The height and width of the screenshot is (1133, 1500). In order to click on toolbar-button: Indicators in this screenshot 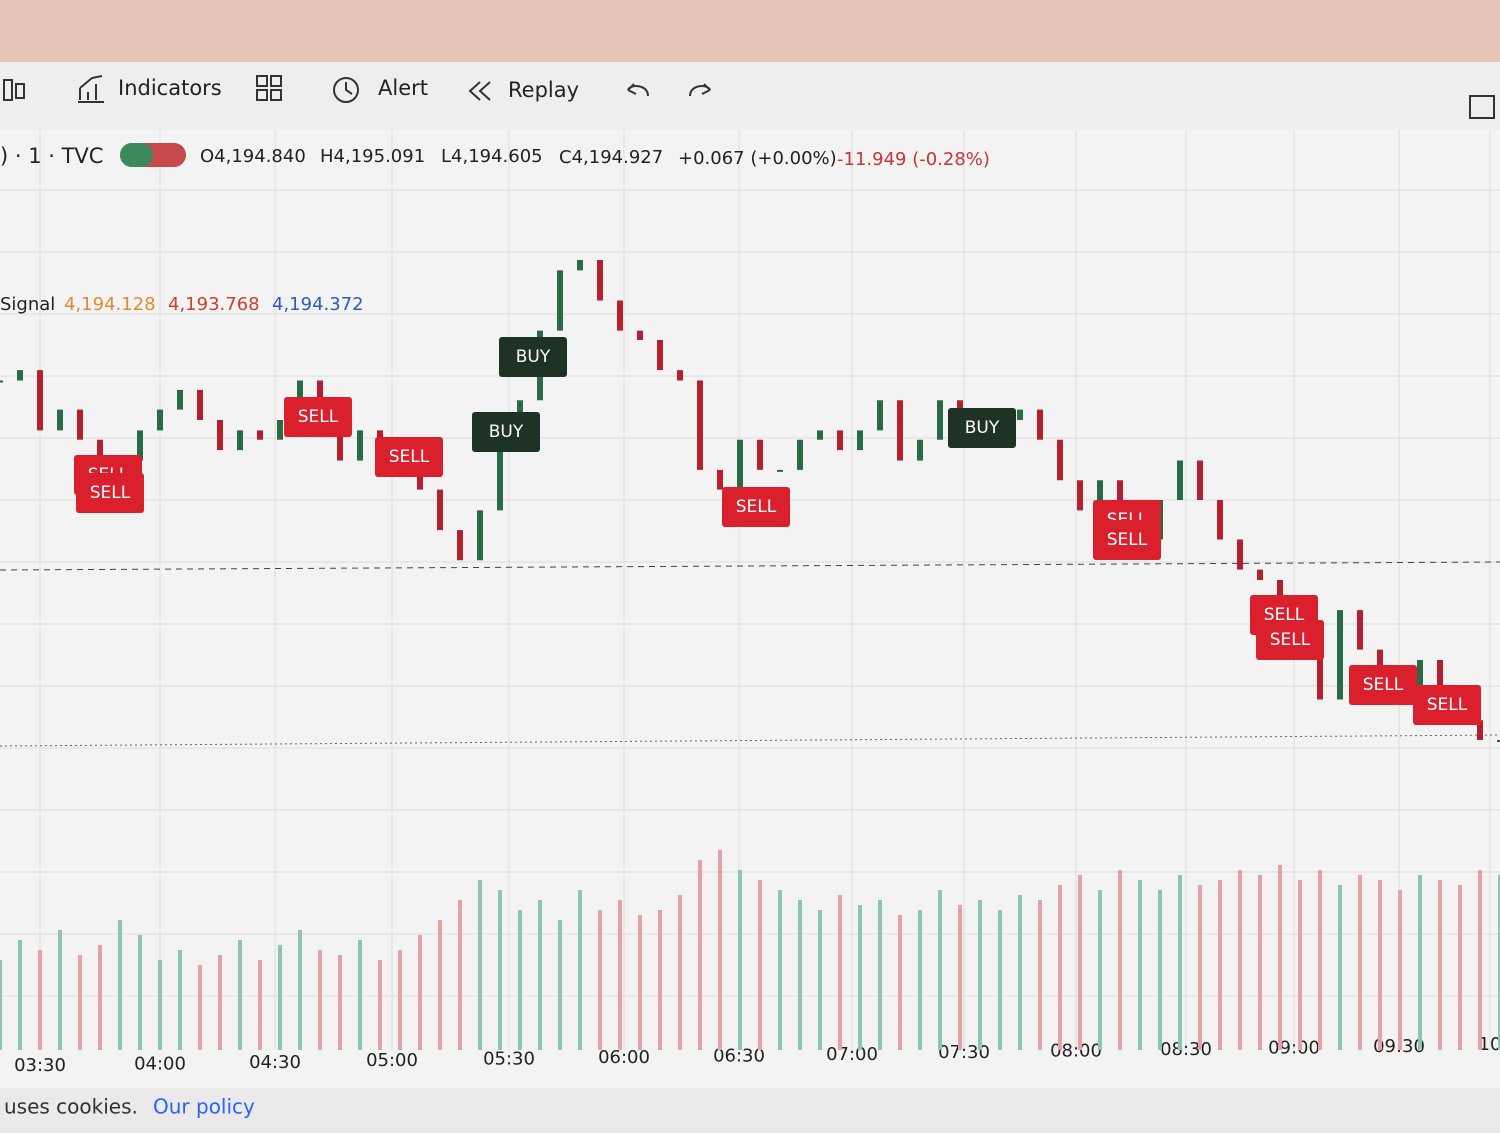, I will do `click(170, 88)`.